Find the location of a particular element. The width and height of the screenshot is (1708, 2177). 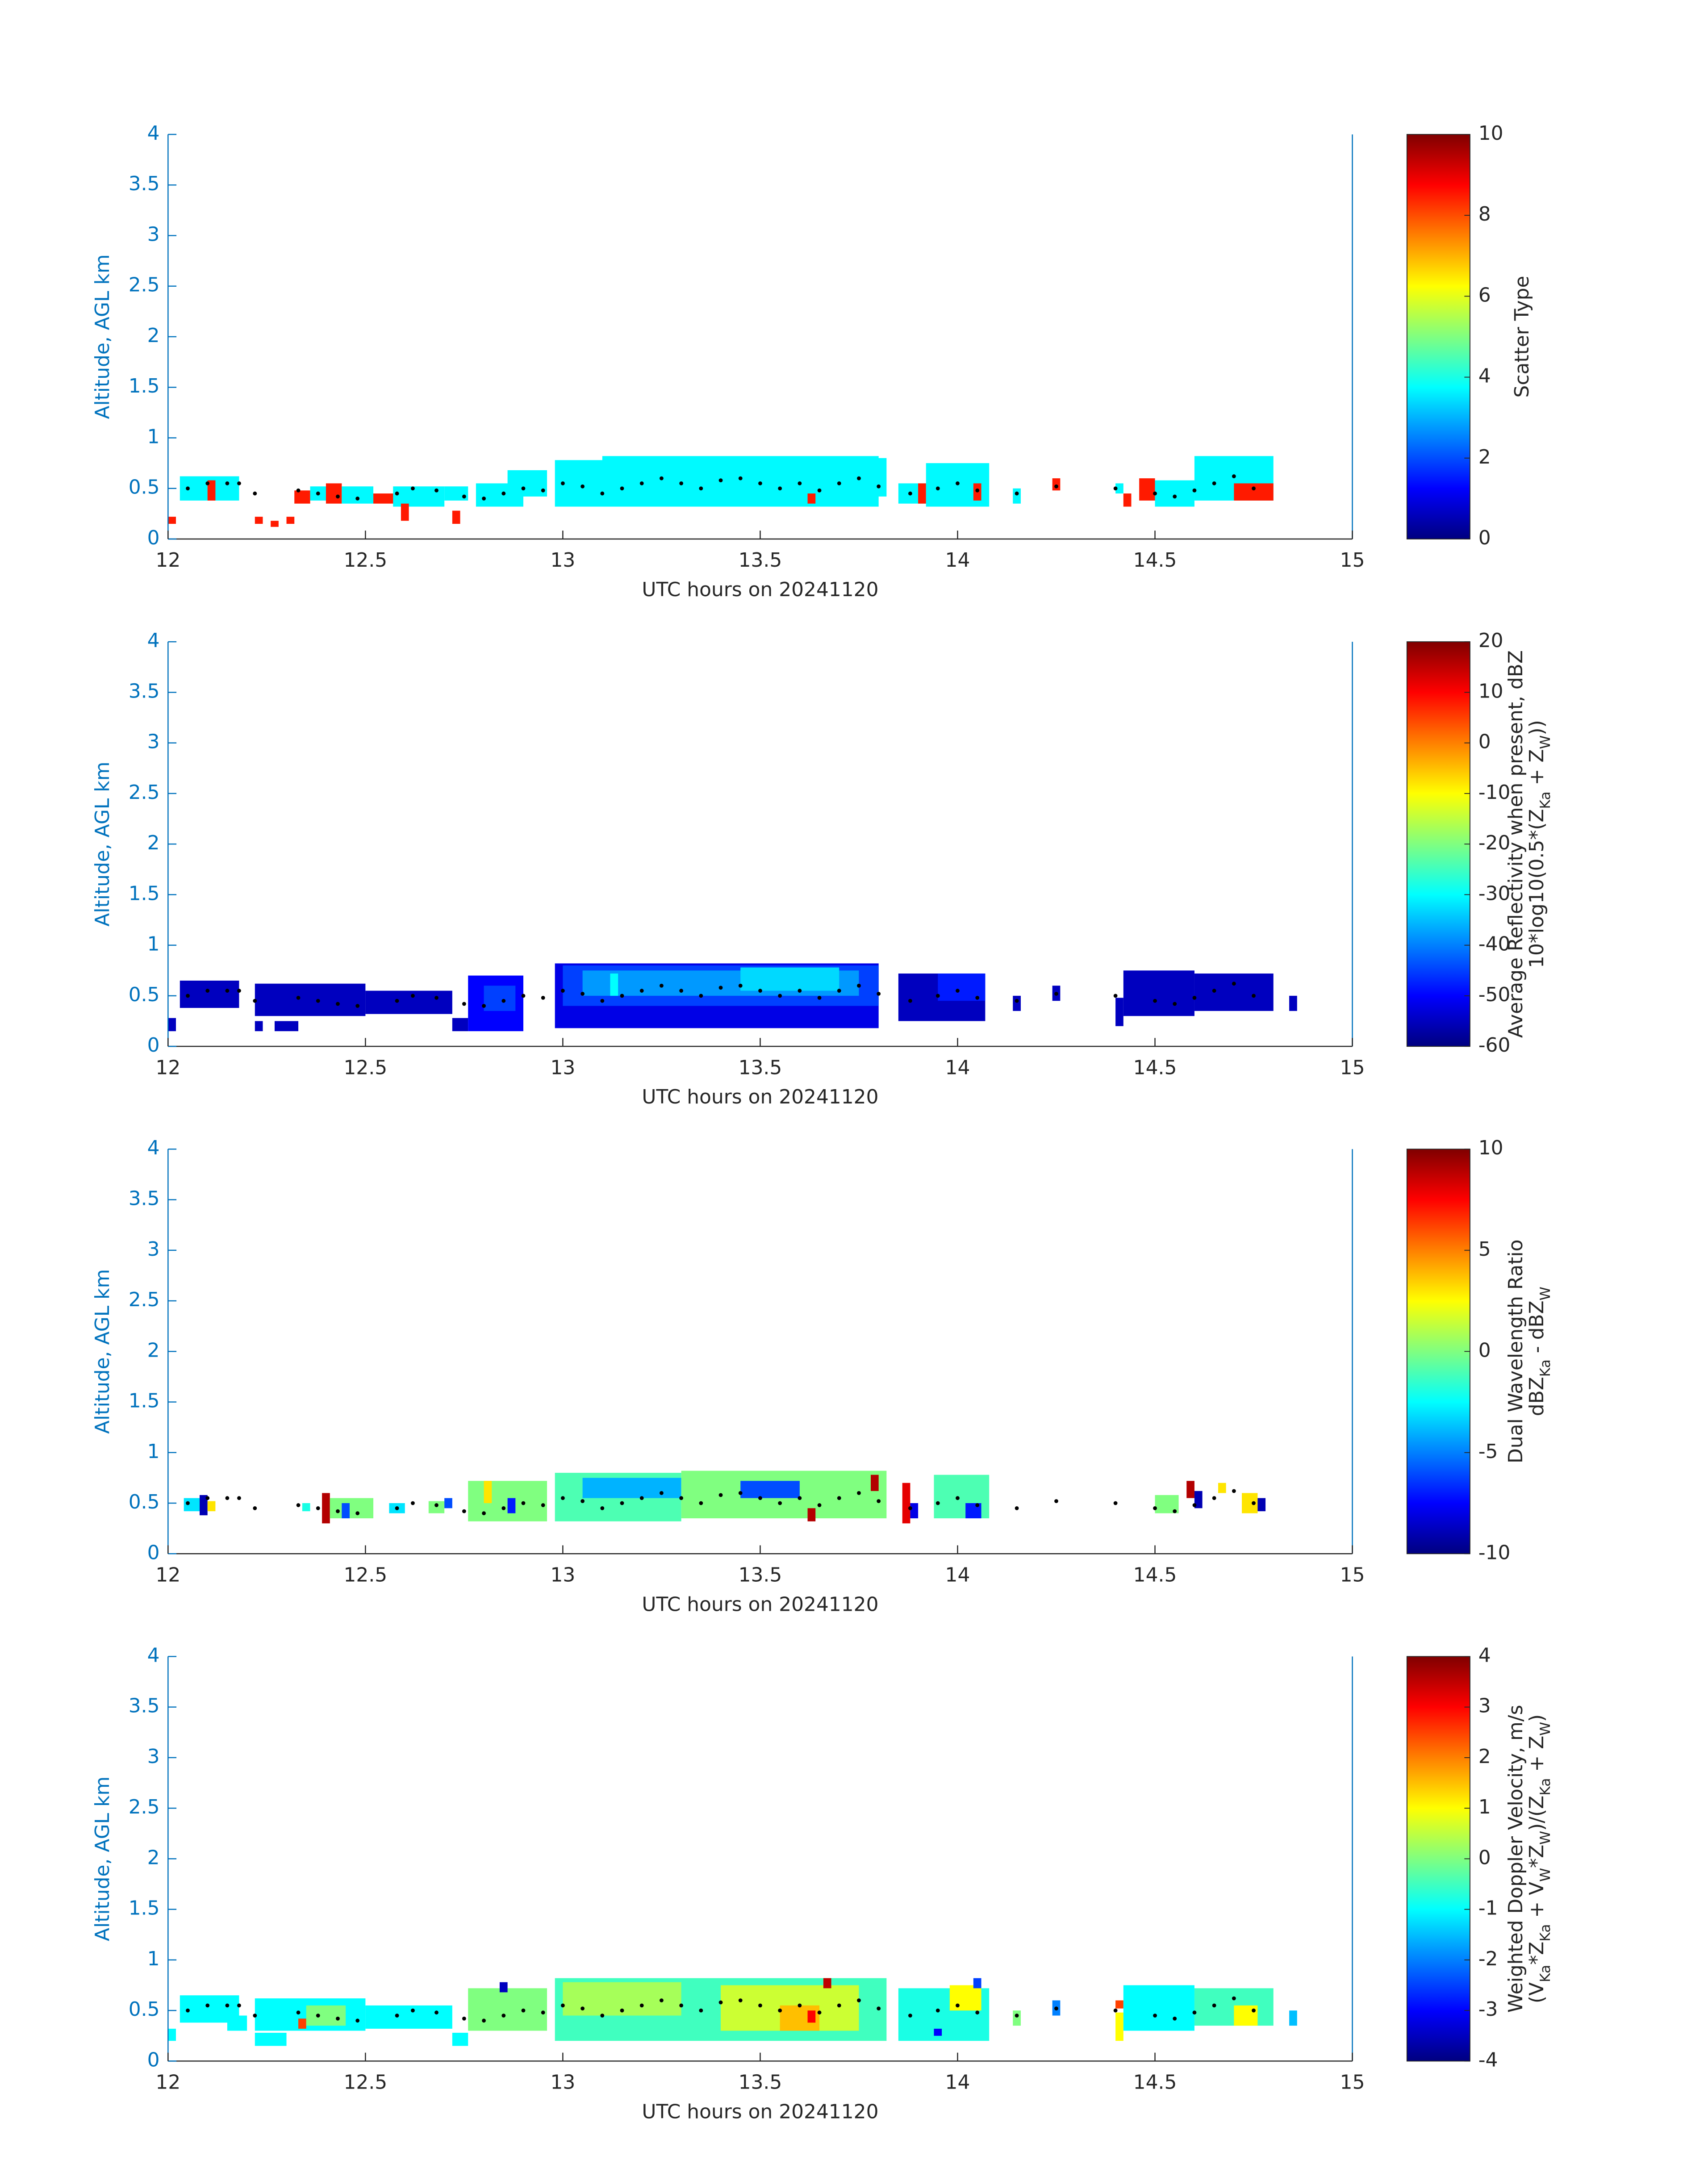

label-text: + V is located at coordinates (1536, 1903).